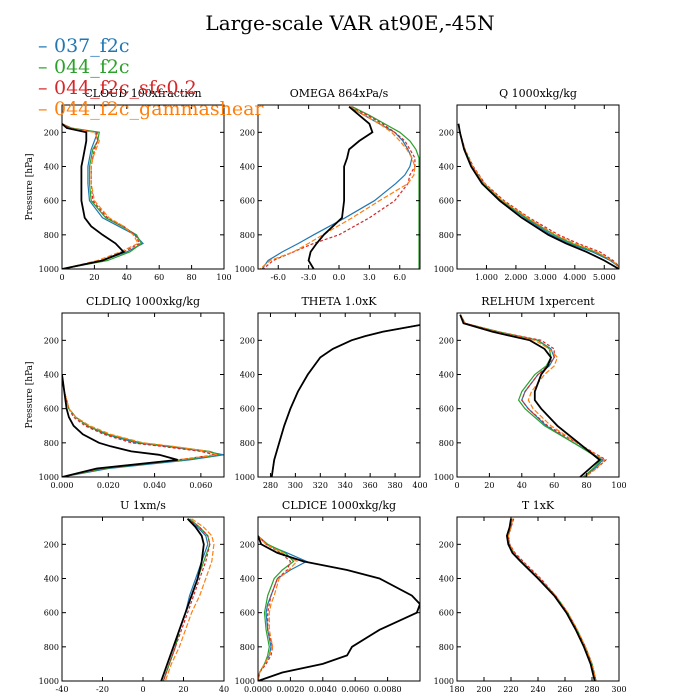  Describe the element at coordinates (345, 485) in the screenshot. I see `x-tick-label: 340` at that location.